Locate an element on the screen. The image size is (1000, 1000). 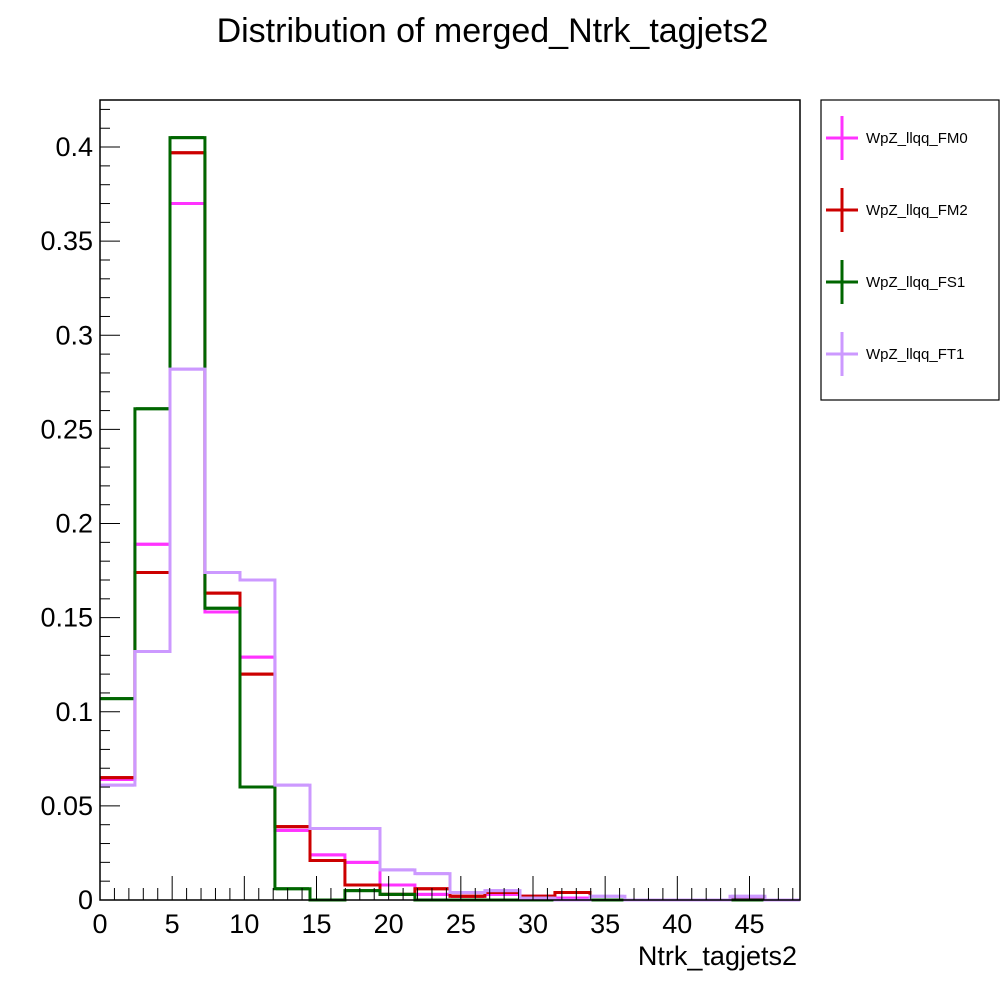
legend-label: WpZ_llqq_FS1 is located at coordinates (915, 282).